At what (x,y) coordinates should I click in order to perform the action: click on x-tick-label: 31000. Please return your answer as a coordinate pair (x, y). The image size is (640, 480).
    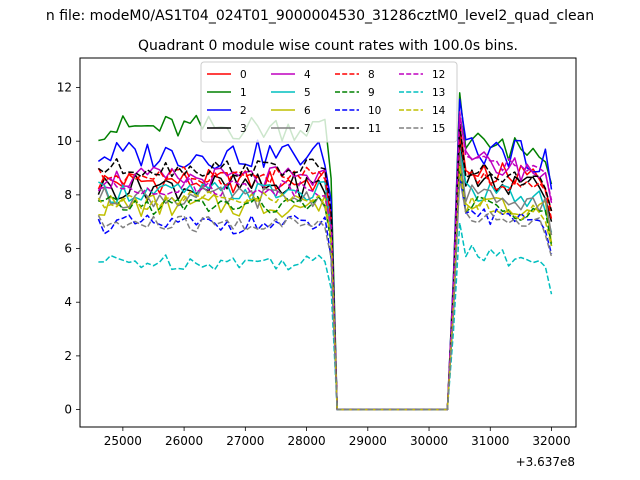
    Looking at the image, I should click on (490, 441).